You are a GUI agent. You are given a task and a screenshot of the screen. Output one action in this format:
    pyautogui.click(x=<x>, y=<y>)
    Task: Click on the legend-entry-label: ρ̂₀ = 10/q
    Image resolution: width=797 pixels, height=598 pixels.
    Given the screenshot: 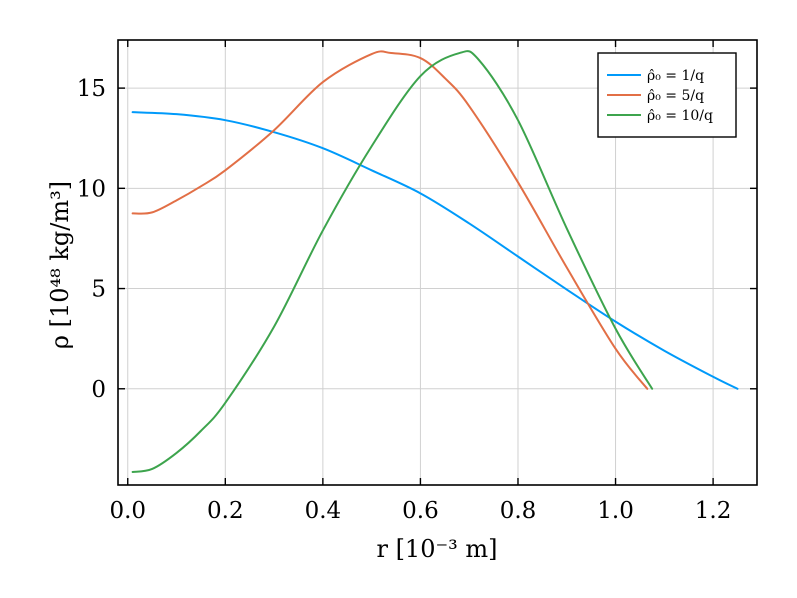 What is the action you would take?
    pyautogui.click(x=680, y=116)
    